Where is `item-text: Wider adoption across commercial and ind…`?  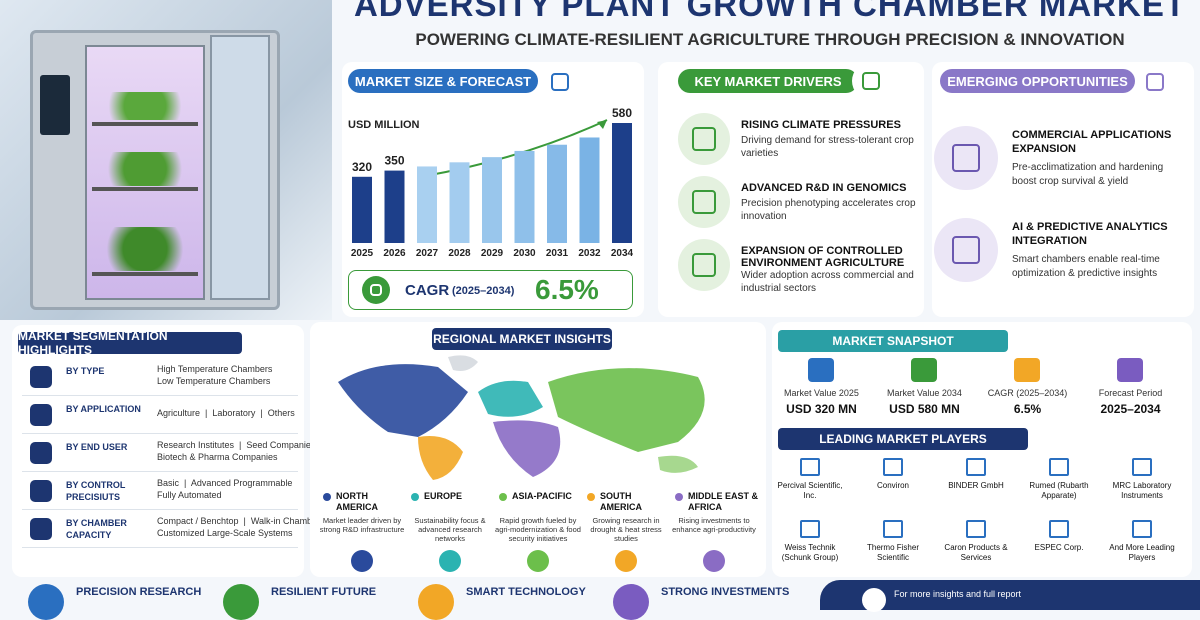
item-text: Wider adoption across commercial and ind… is located at coordinates (827, 282).